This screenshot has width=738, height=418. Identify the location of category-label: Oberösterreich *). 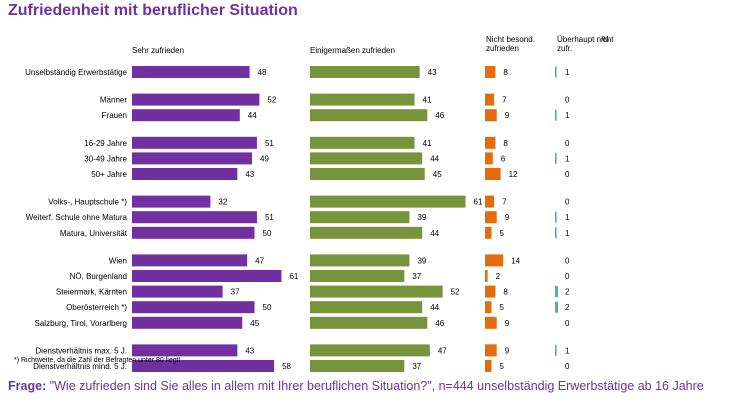
(96, 307).